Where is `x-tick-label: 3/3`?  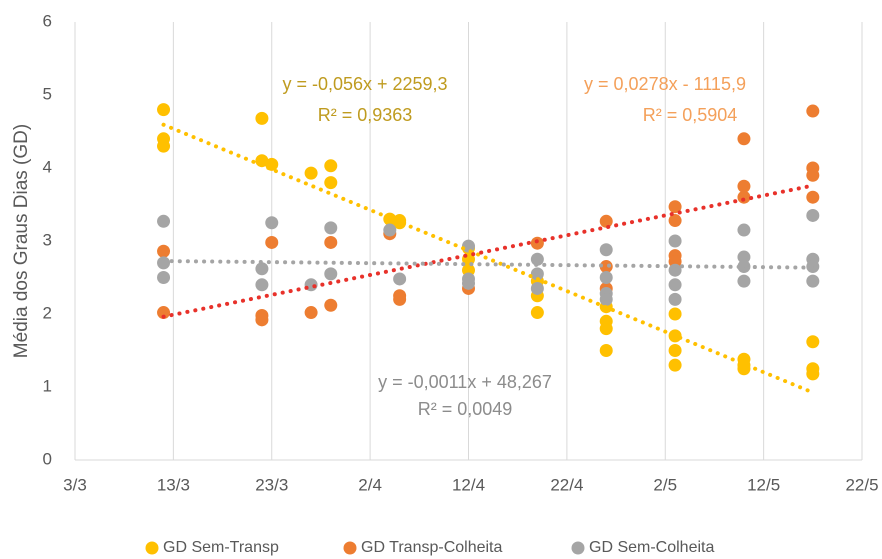
x-tick-label: 3/3 is located at coordinates (75, 484).